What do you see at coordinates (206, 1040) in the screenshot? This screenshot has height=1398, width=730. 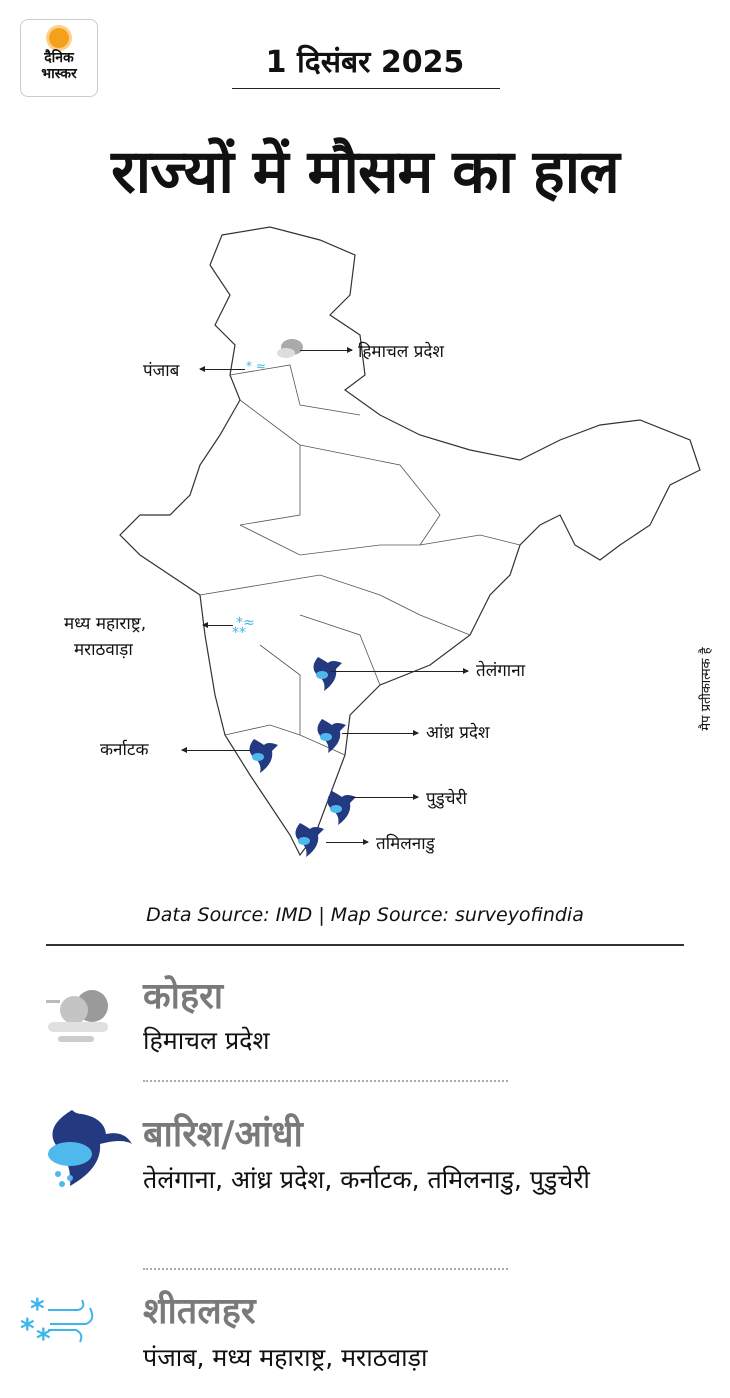 I see `legend-fog-states: हिमाचल प्रदेश` at bounding box center [206, 1040].